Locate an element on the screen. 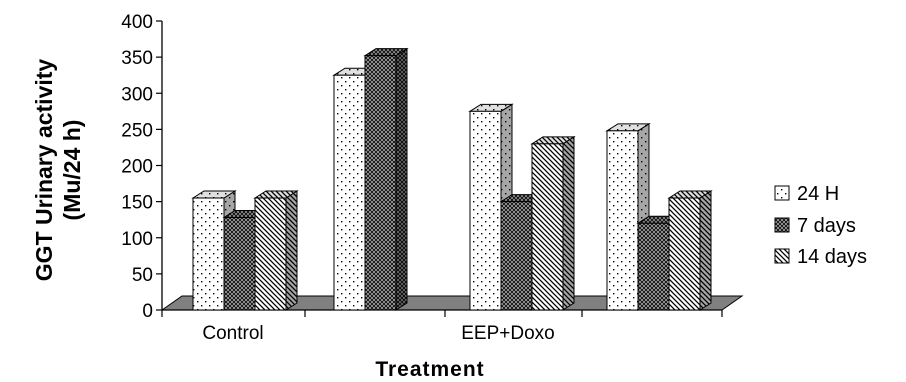 The width and height of the screenshot is (906, 382). legend-label: 14 days is located at coordinates (832, 257).